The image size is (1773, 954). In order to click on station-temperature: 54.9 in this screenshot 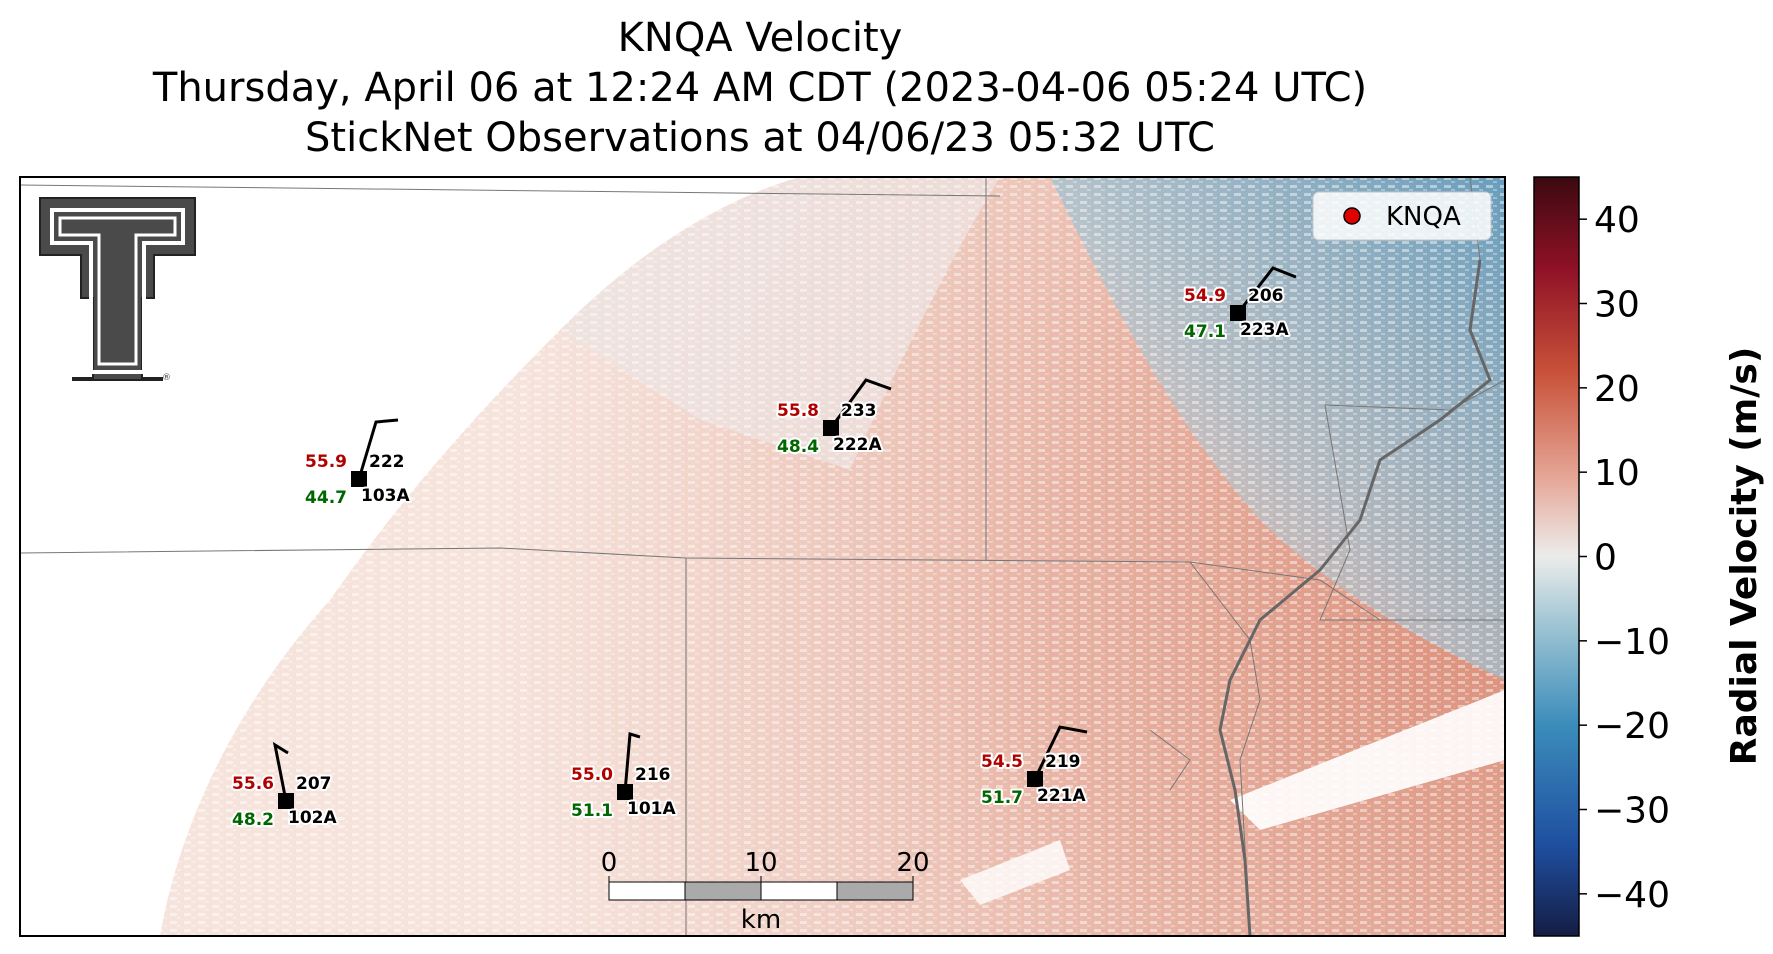, I will do `click(1205, 296)`.